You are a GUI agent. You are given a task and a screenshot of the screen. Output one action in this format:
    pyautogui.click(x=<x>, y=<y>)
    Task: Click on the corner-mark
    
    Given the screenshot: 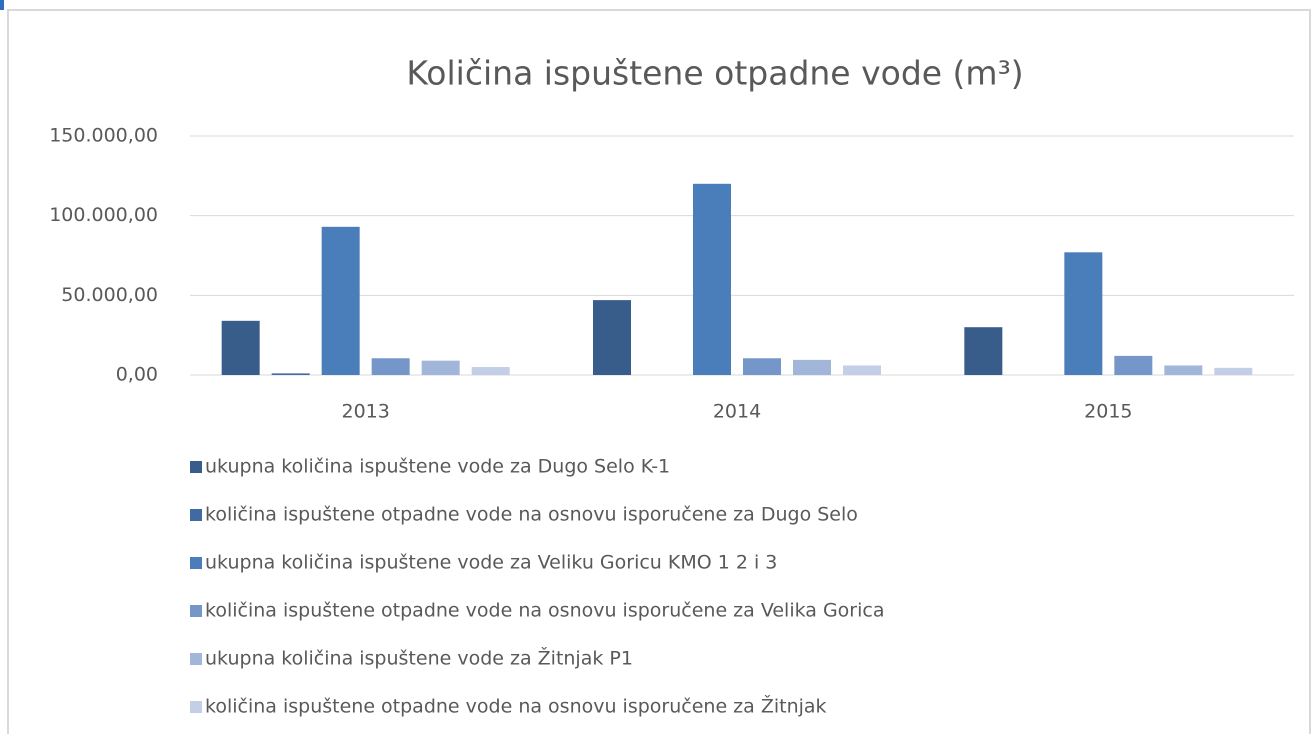 What is the action you would take?
    pyautogui.click(x=2, y=5)
    